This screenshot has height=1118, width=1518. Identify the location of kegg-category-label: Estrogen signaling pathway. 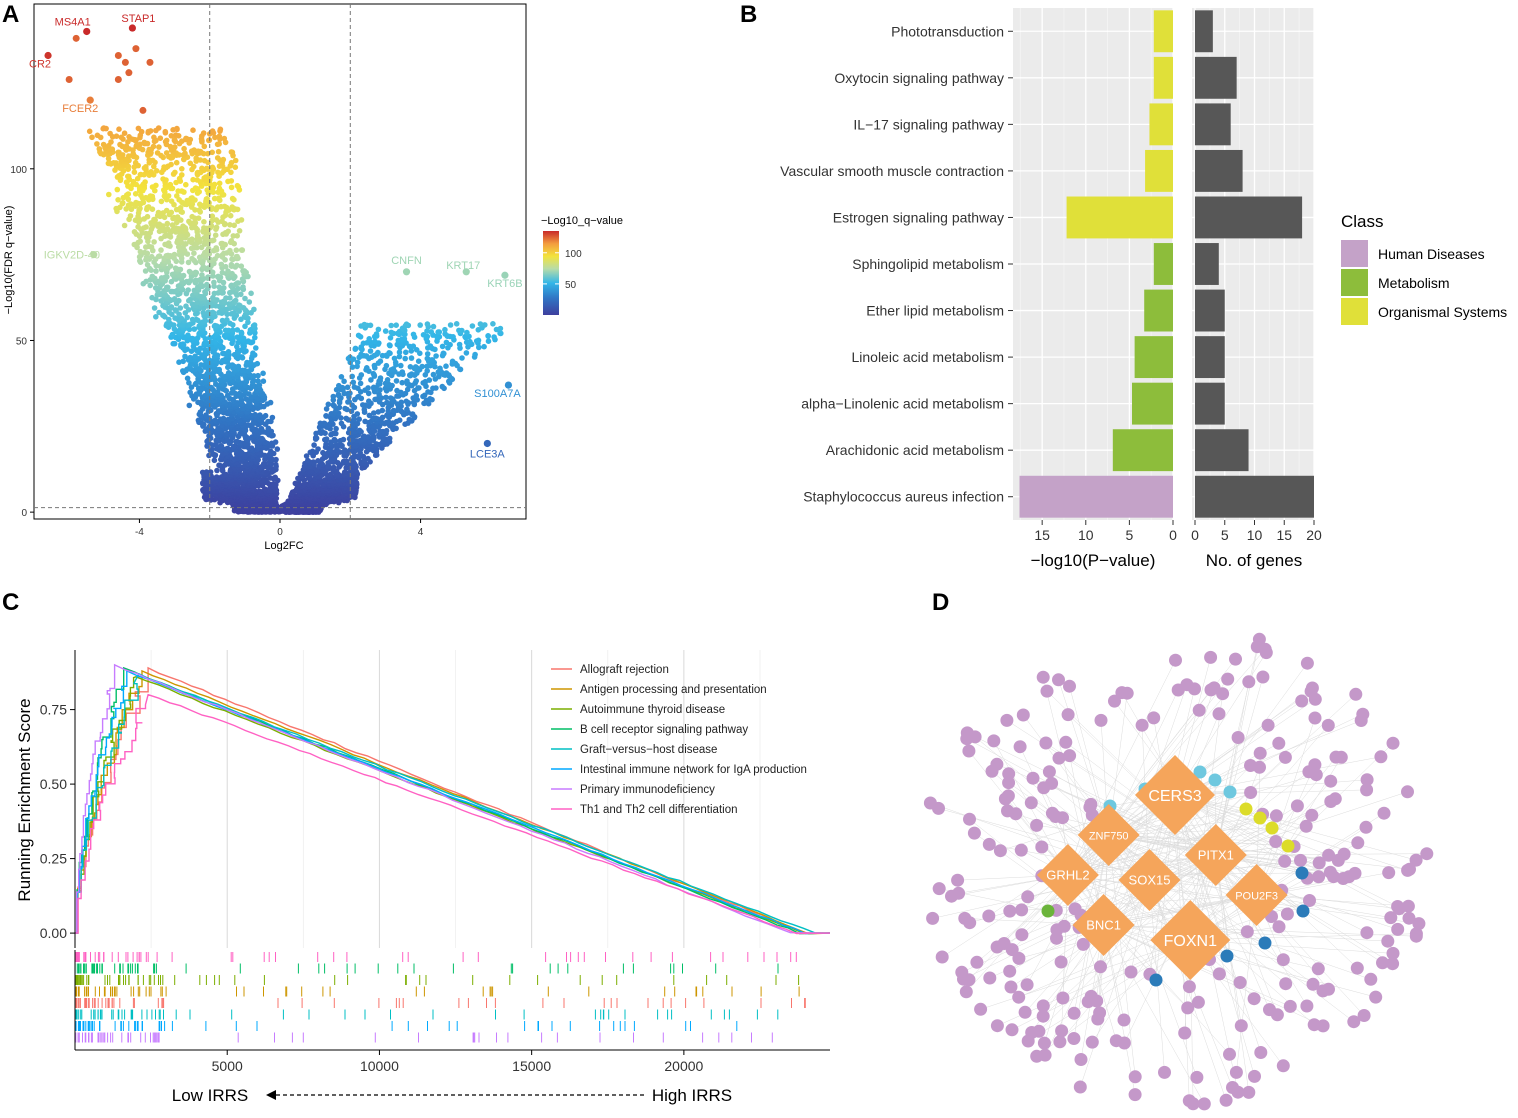
(918, 217).